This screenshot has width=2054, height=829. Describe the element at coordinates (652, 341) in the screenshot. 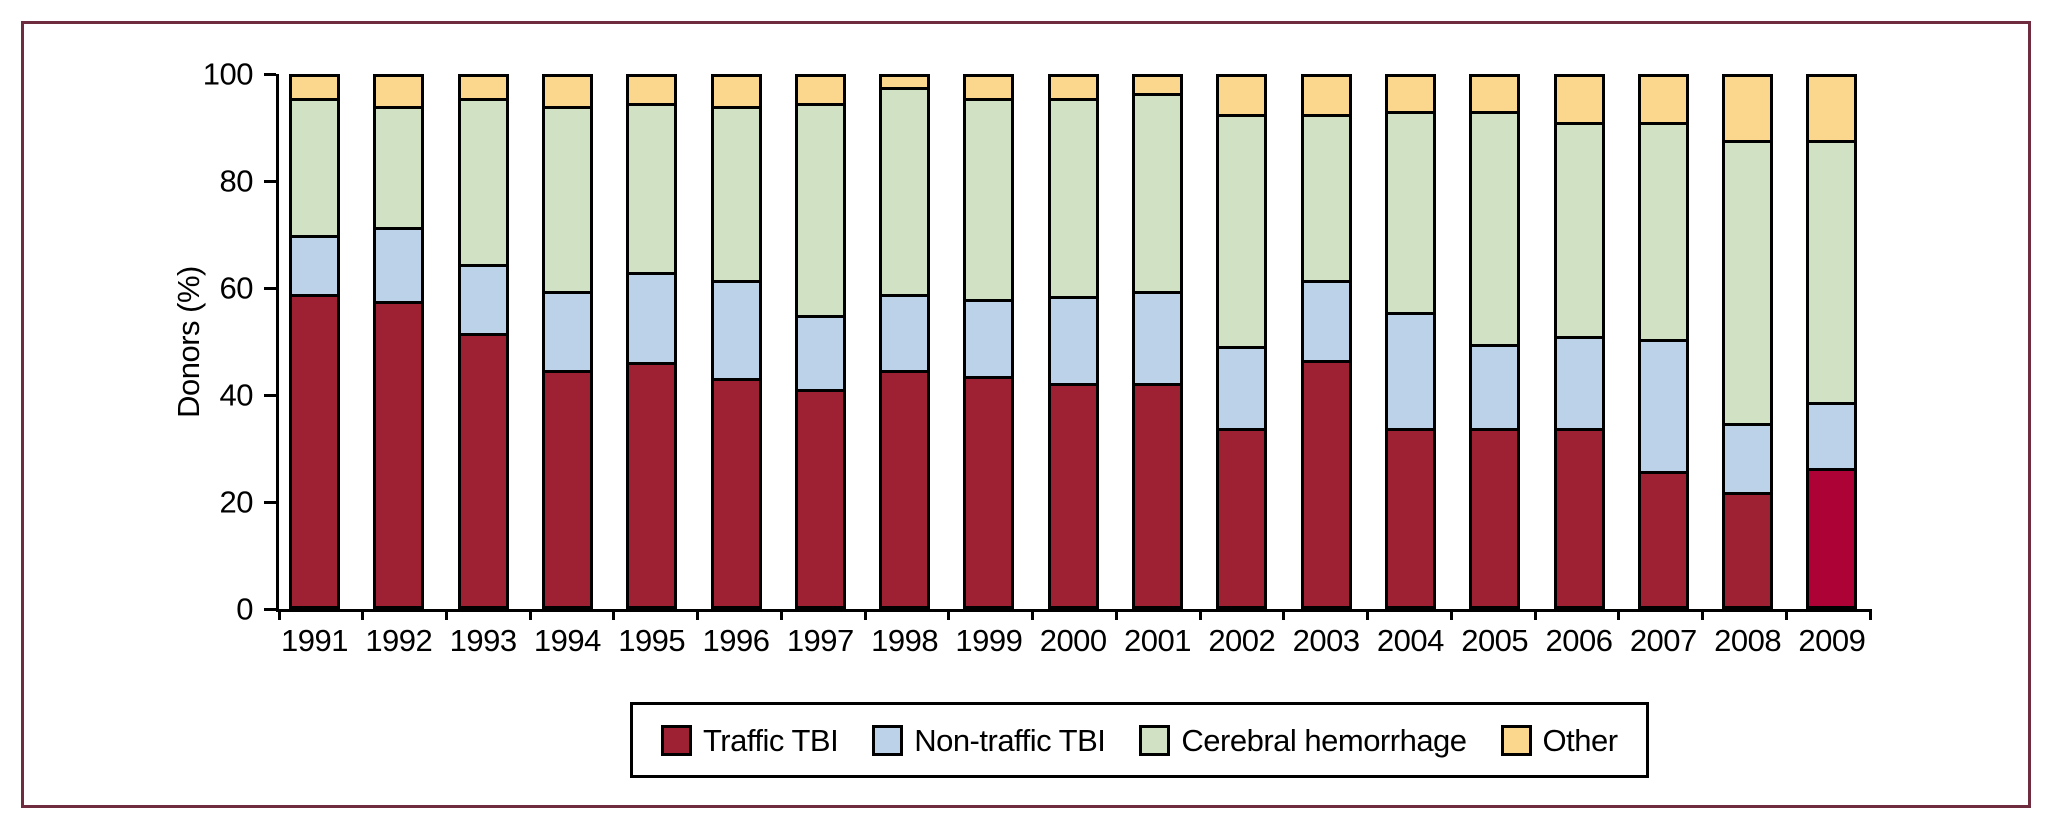

I see `bar-1995` at that location.